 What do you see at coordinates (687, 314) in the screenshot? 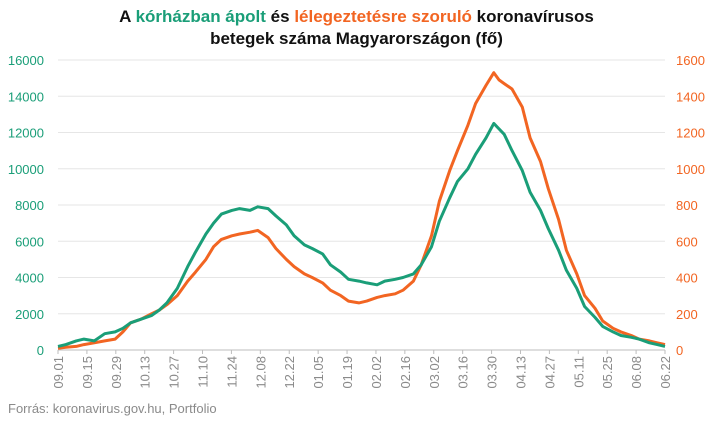
I see `right-tick-label: 200` at bounding box center [687, 314].